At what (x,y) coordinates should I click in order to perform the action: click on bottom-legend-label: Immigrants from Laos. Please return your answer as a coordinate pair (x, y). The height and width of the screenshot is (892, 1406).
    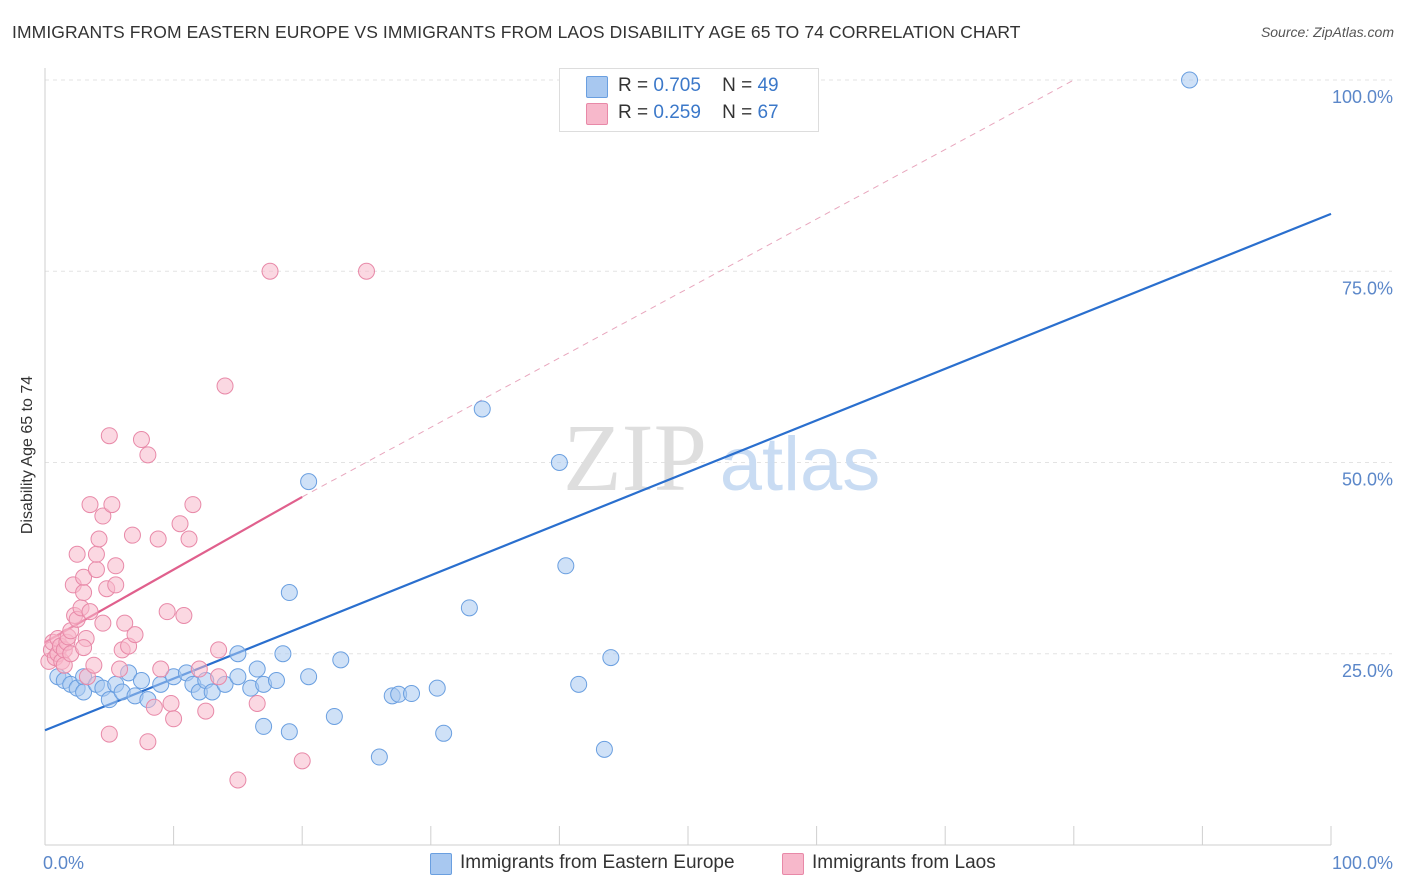
    Looking at the image, I should click on (904, 862).